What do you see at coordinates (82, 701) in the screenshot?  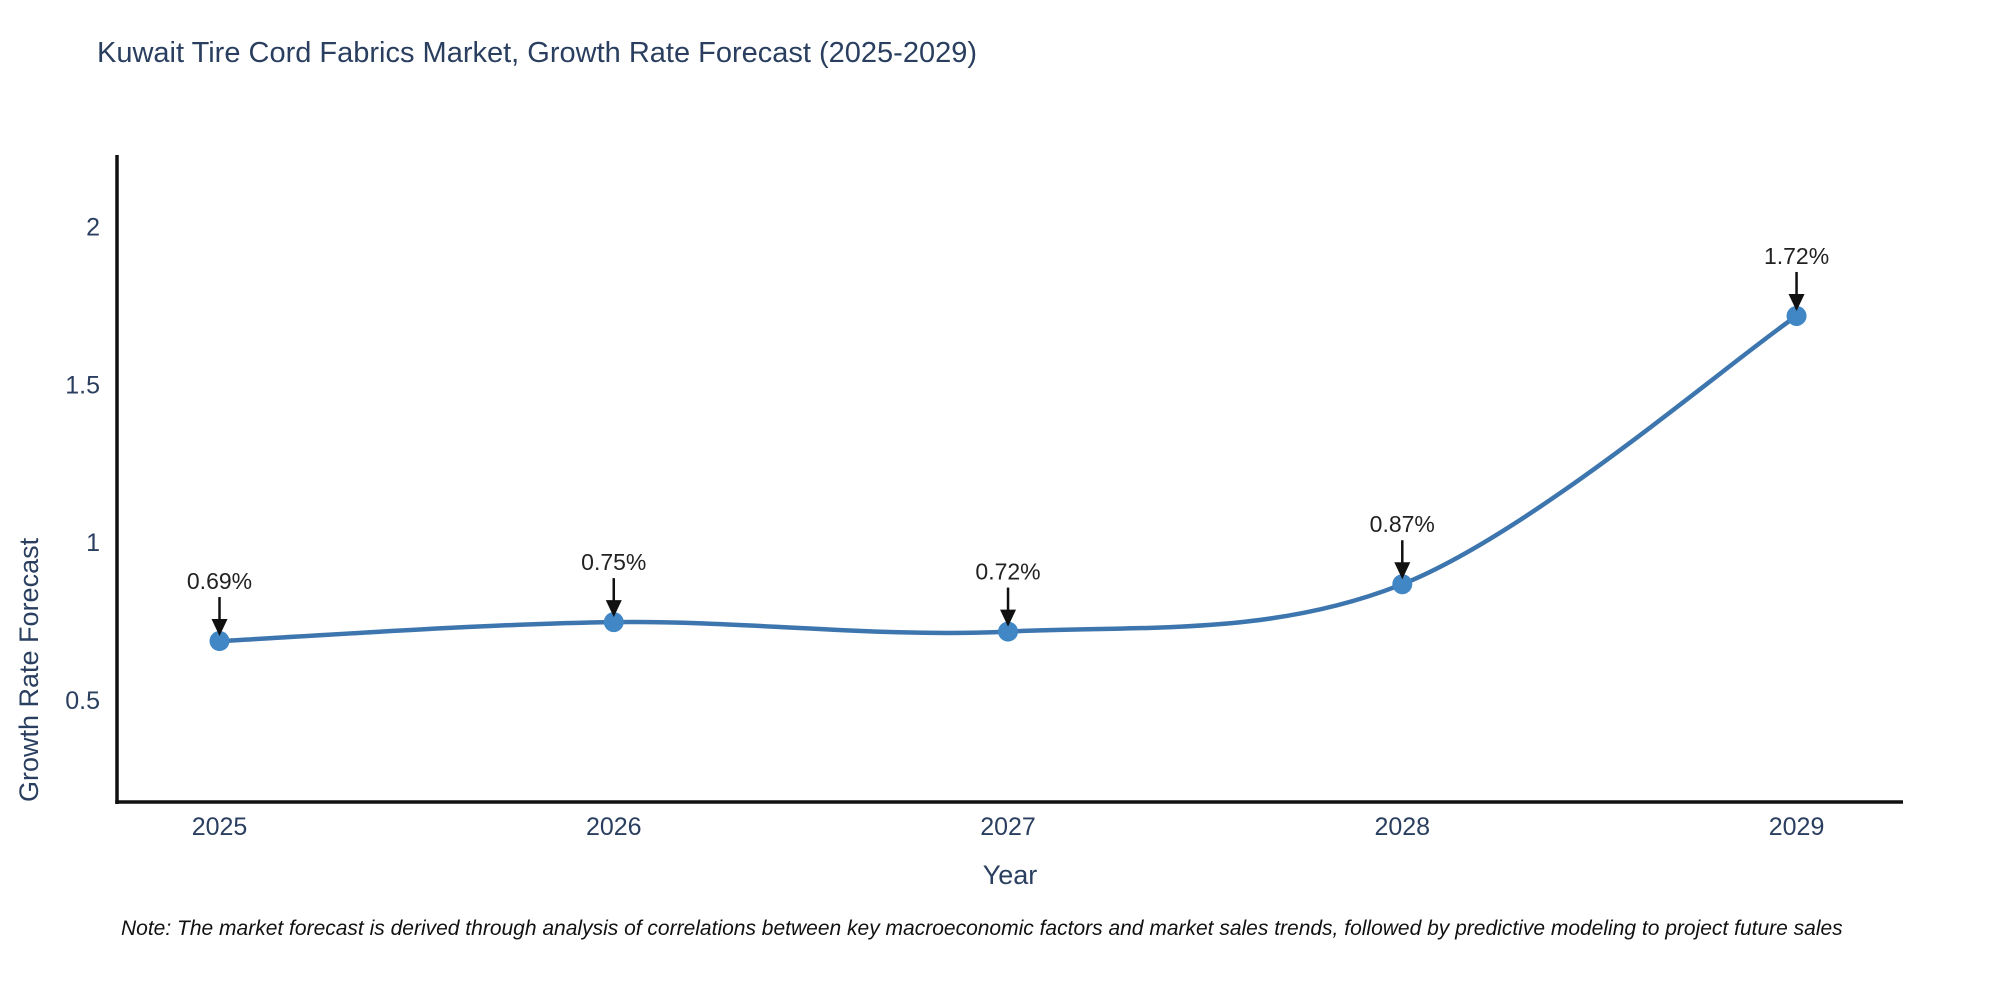 I see `y-tick-label: 0.5` at bounding box center [82, 701].